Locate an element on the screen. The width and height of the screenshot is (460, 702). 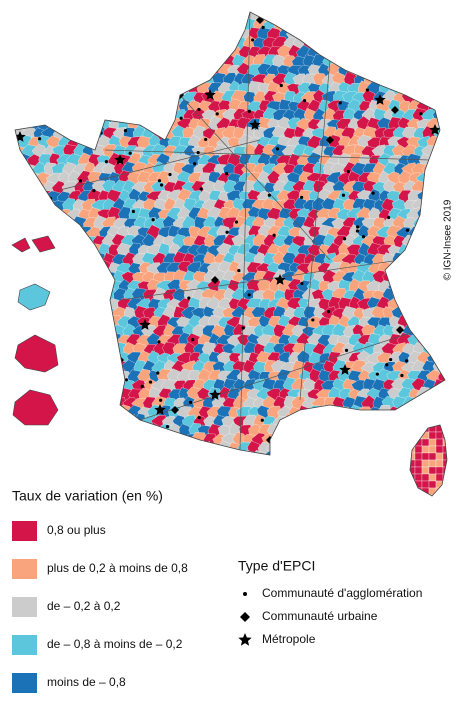
epci-star is located at coordinates (345, 369).